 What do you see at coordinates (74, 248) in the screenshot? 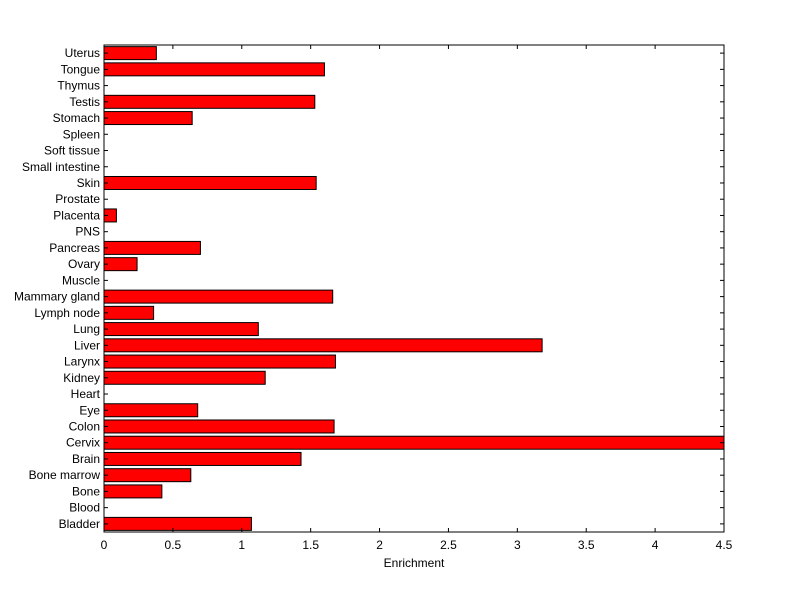
I see `y-tick-label: Pancreas` at bounding box center [74, 248].